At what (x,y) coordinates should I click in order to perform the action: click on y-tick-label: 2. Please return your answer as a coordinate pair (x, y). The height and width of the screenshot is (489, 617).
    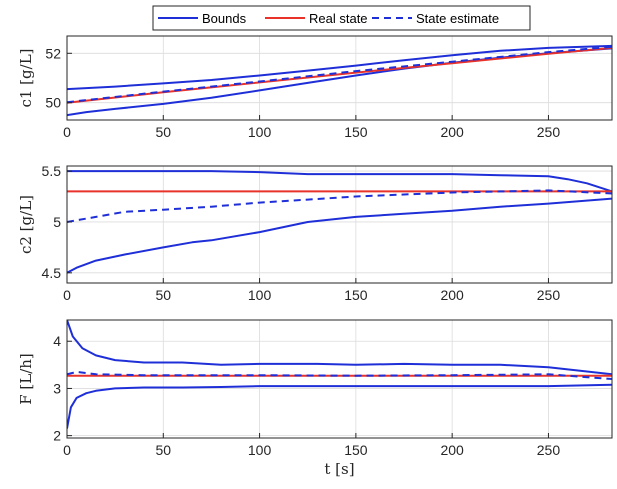
    Looking at the image, I should click on (57, 436).